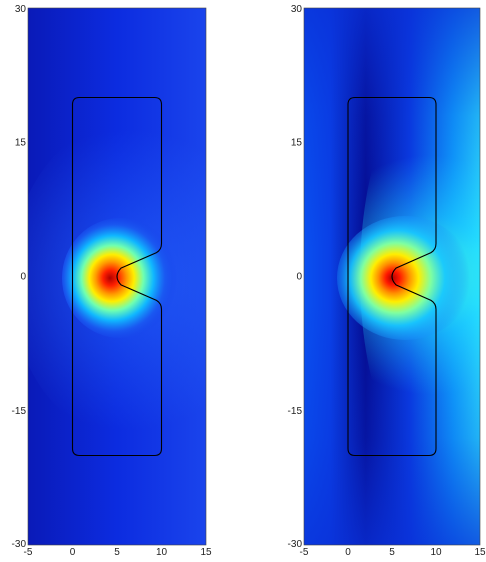 This screenshot has height=562, width=486. What do you see at coordinates (21, 142) in the screenshot?
I see `left-y-tick-label: 15` at bounding box center [21, 142].